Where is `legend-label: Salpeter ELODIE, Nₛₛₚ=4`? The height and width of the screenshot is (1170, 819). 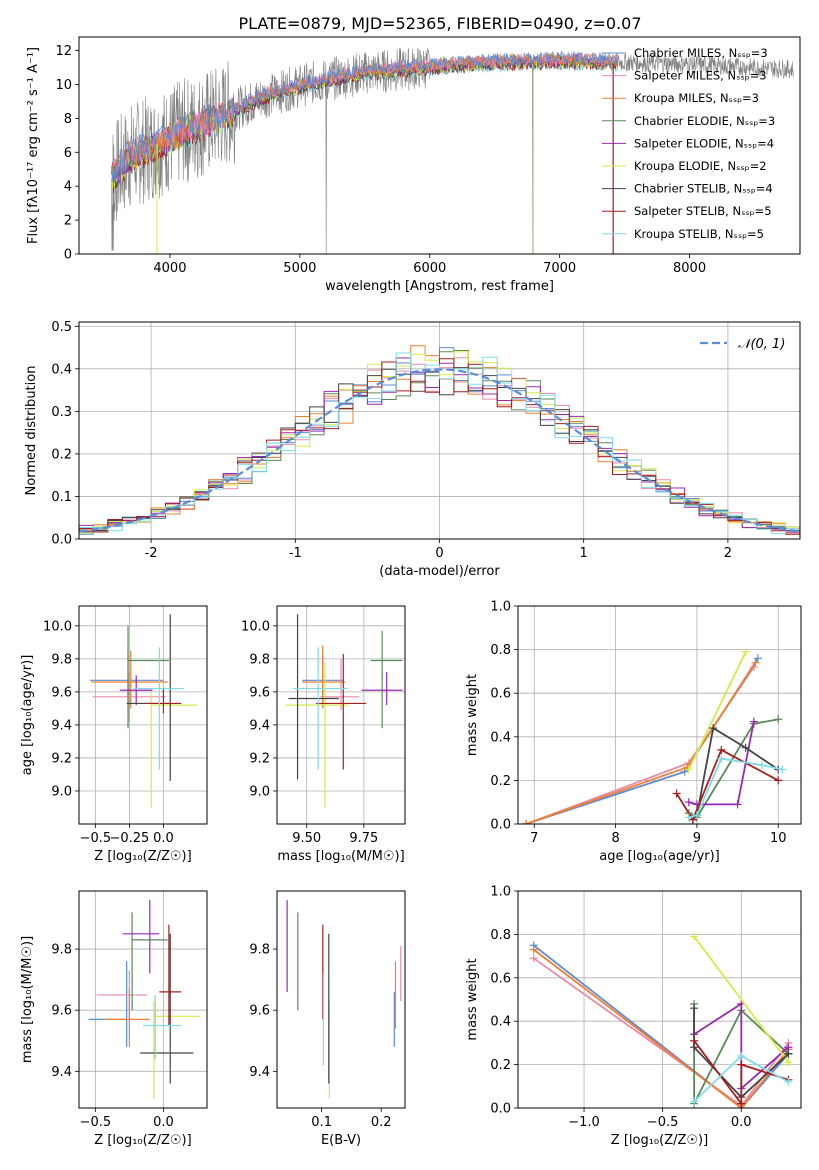
legend-label: Salpeter ELODIE, Nₛₛₚ=4 is located at coordinates (704, 143).